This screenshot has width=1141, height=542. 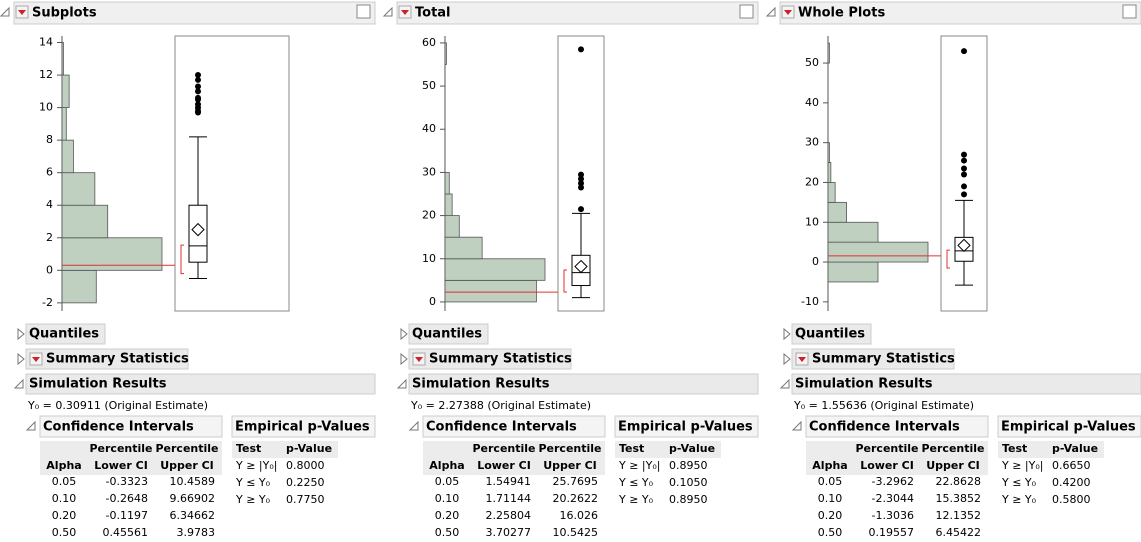 I want to click on panel-title: Subplots, so click(x=64, y=13).